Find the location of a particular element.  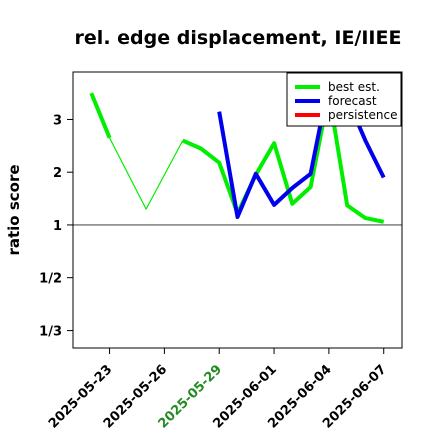

y-tick-label: 1/3 is located at coordinates (50, 332).